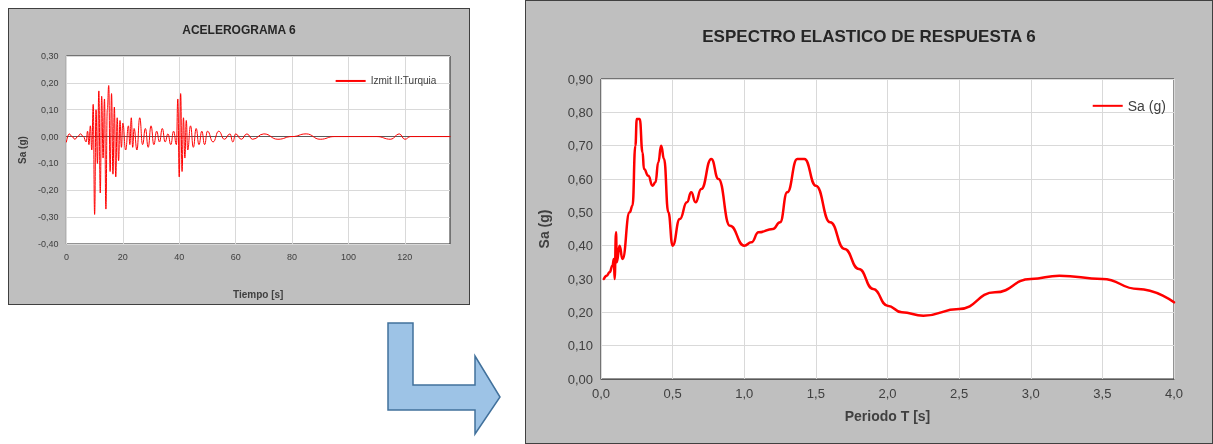  Describe the element at coordinates (887, 393) in the screenshot. I see `x-tick-label: 2,0` at that location.